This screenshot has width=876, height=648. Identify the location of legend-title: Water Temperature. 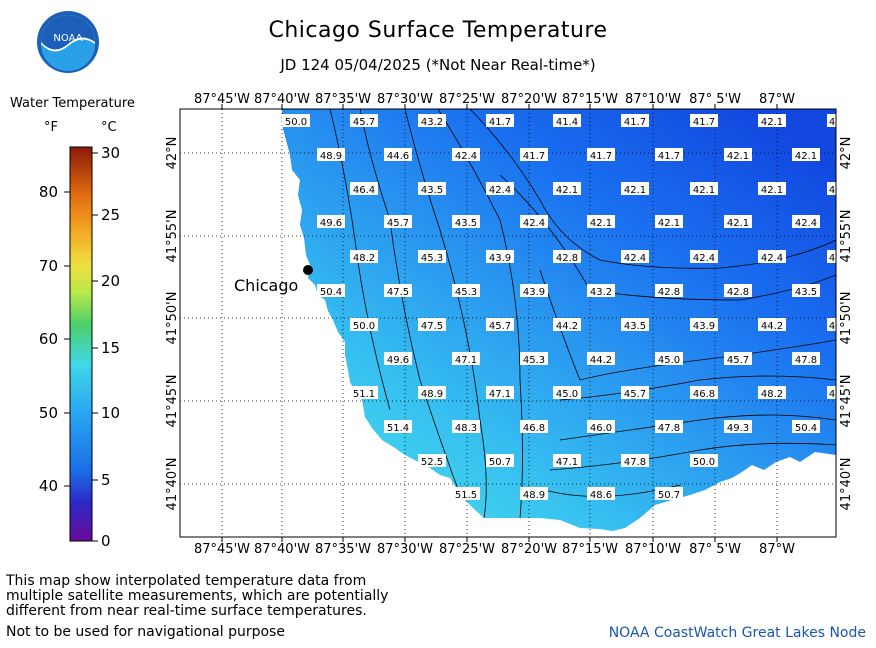
(72, 103).